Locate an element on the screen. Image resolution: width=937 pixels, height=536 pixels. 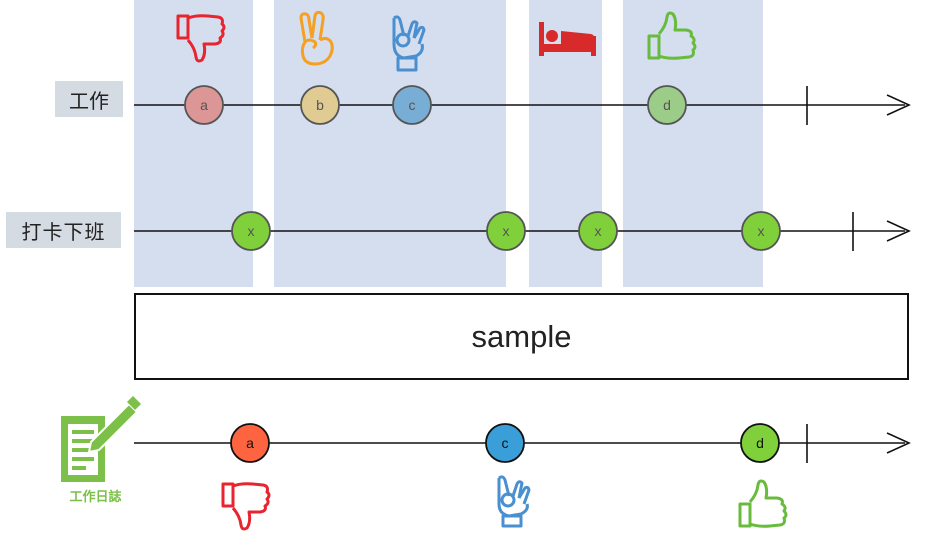
clock-marble-4: x is located at coordinates (761, 231).